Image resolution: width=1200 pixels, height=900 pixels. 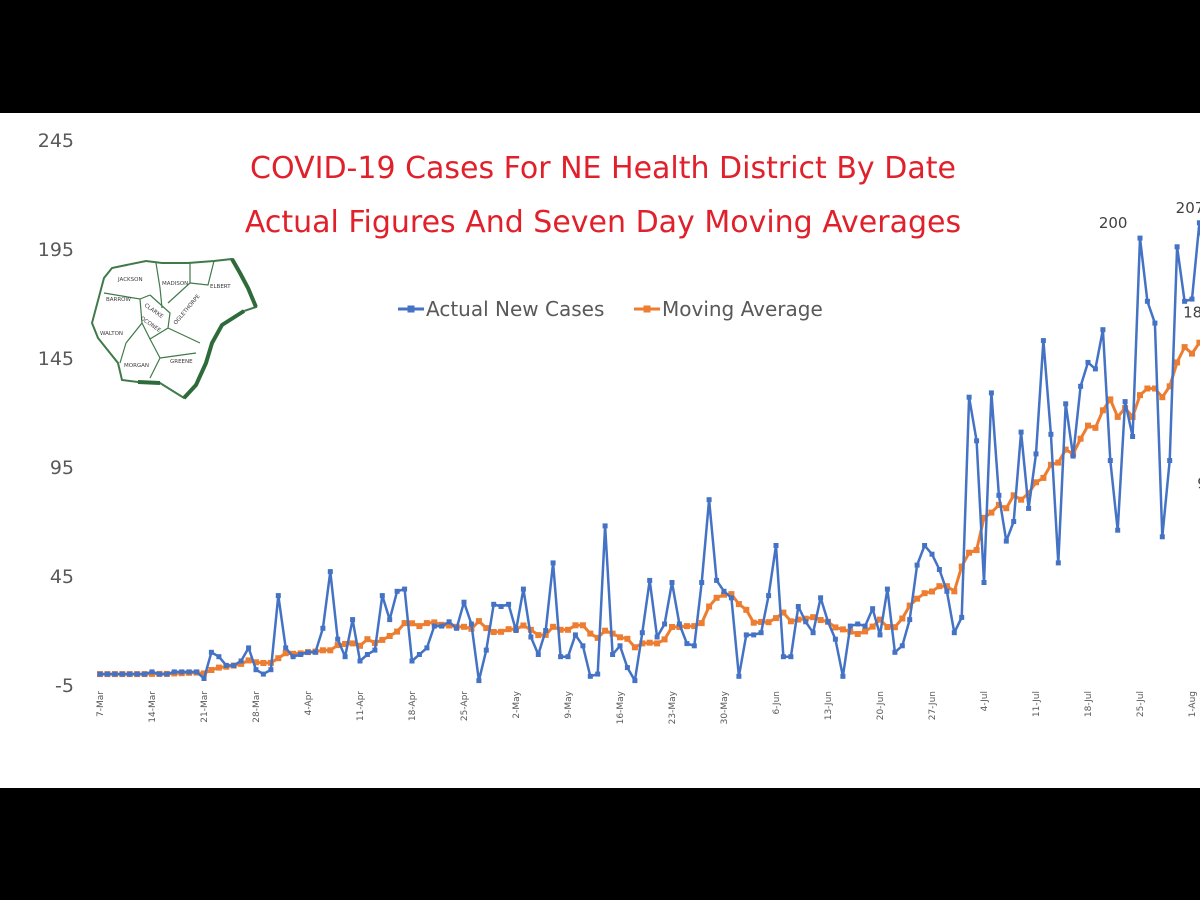 What do you see at coordinates (610, 309) in the screenshot?
I see `chart-legend: Actual New Cases Moving Average` at bounding box center [610, 309].